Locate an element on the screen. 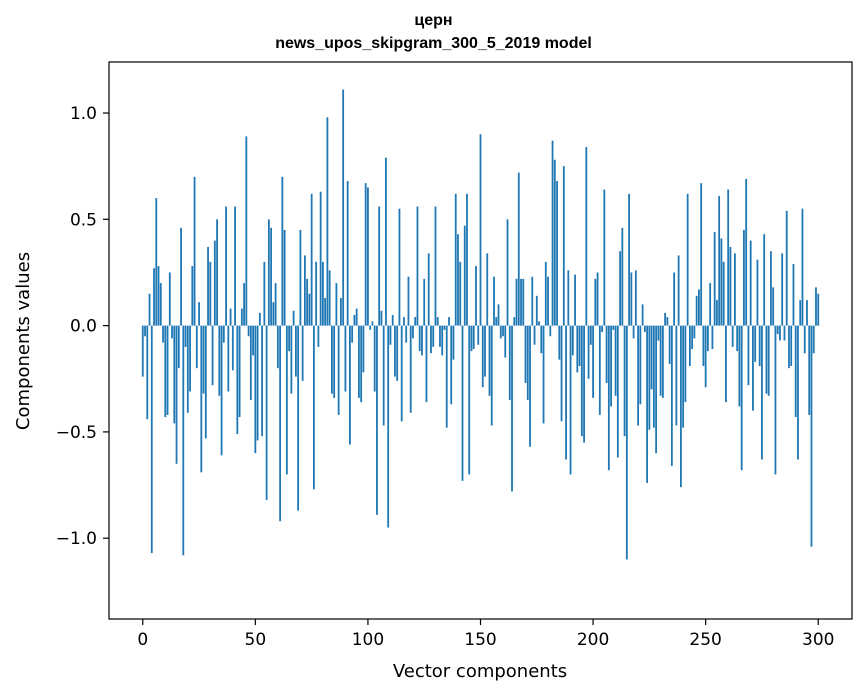 The image size is (867, 696). x-tick-label: 100 is located at coordinates (368, 640).